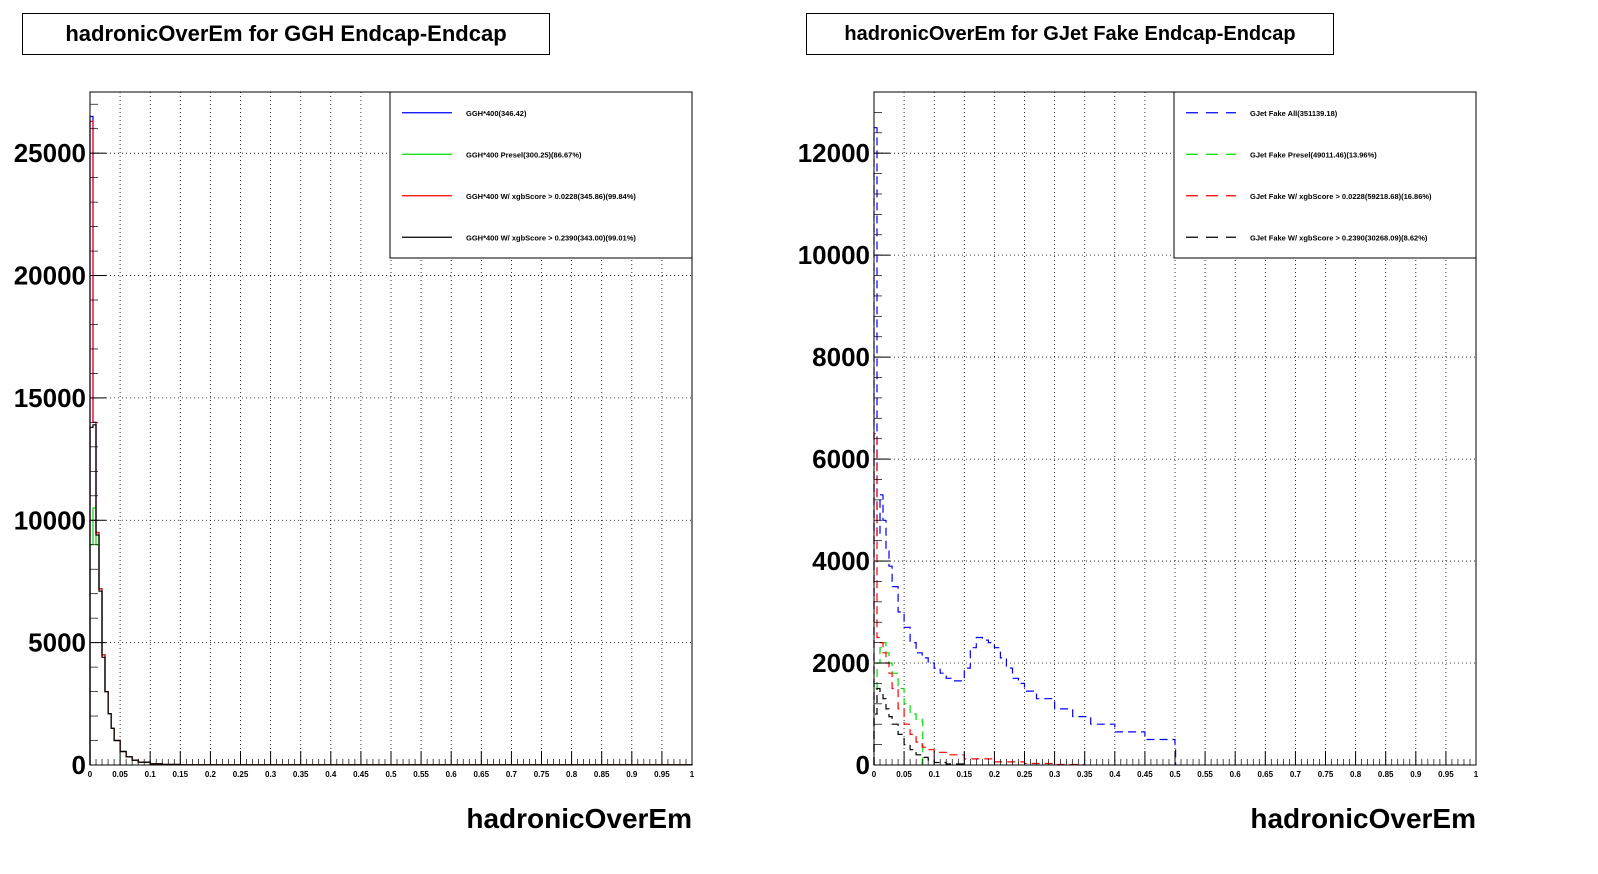 The width and height of the screenshot is (1598, 874). What do you see at coordinates (50, 276) in the screenshot?
I see `y-tick-label: 20000` at bounding box center [50, 276].